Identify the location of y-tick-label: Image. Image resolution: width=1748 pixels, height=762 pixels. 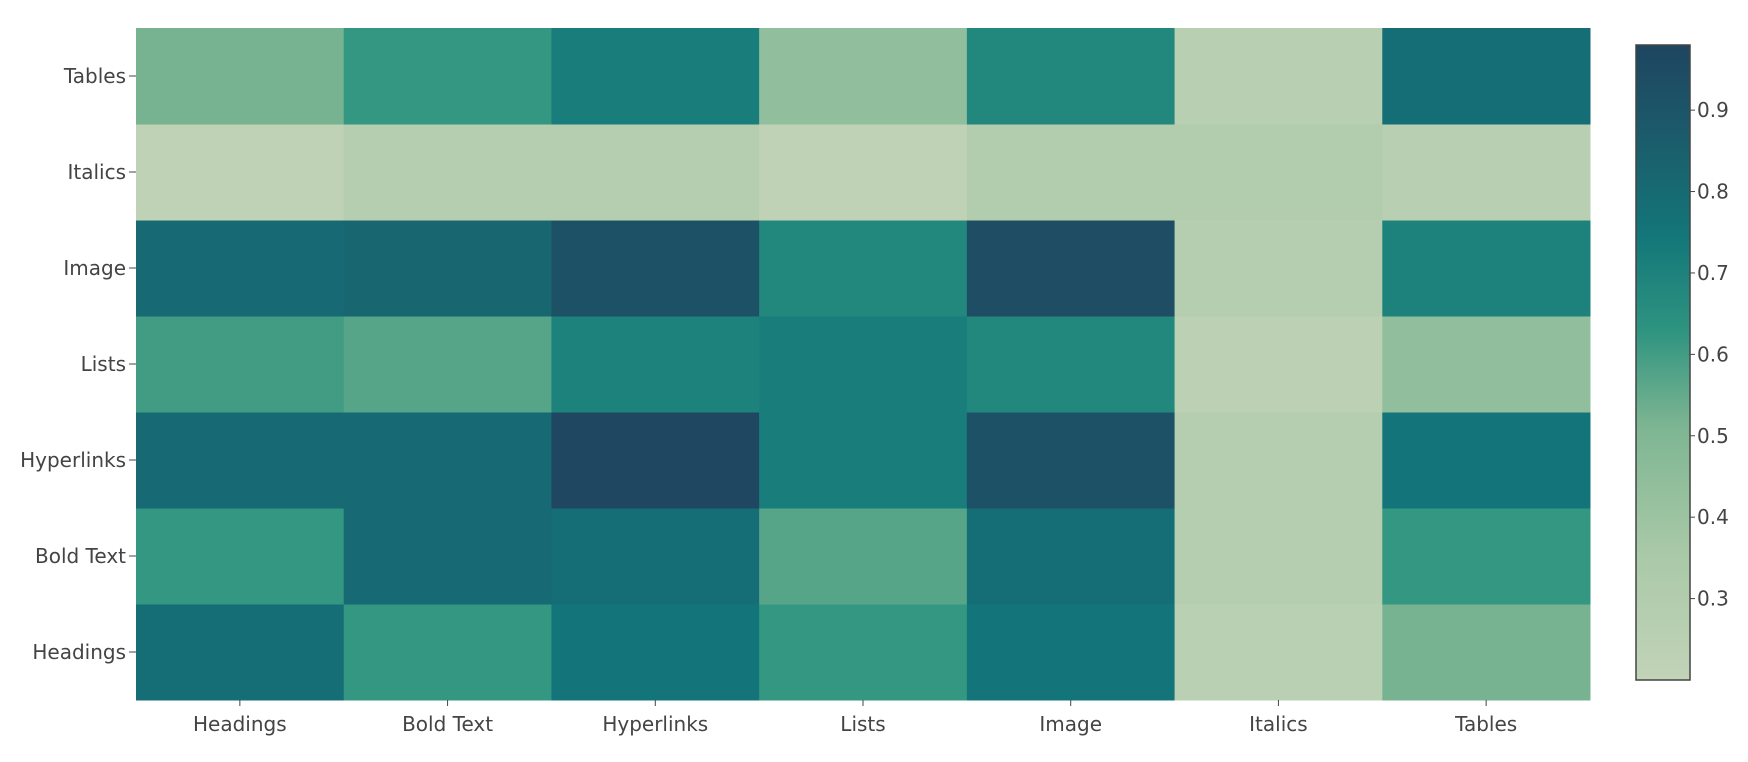
(94, 268).